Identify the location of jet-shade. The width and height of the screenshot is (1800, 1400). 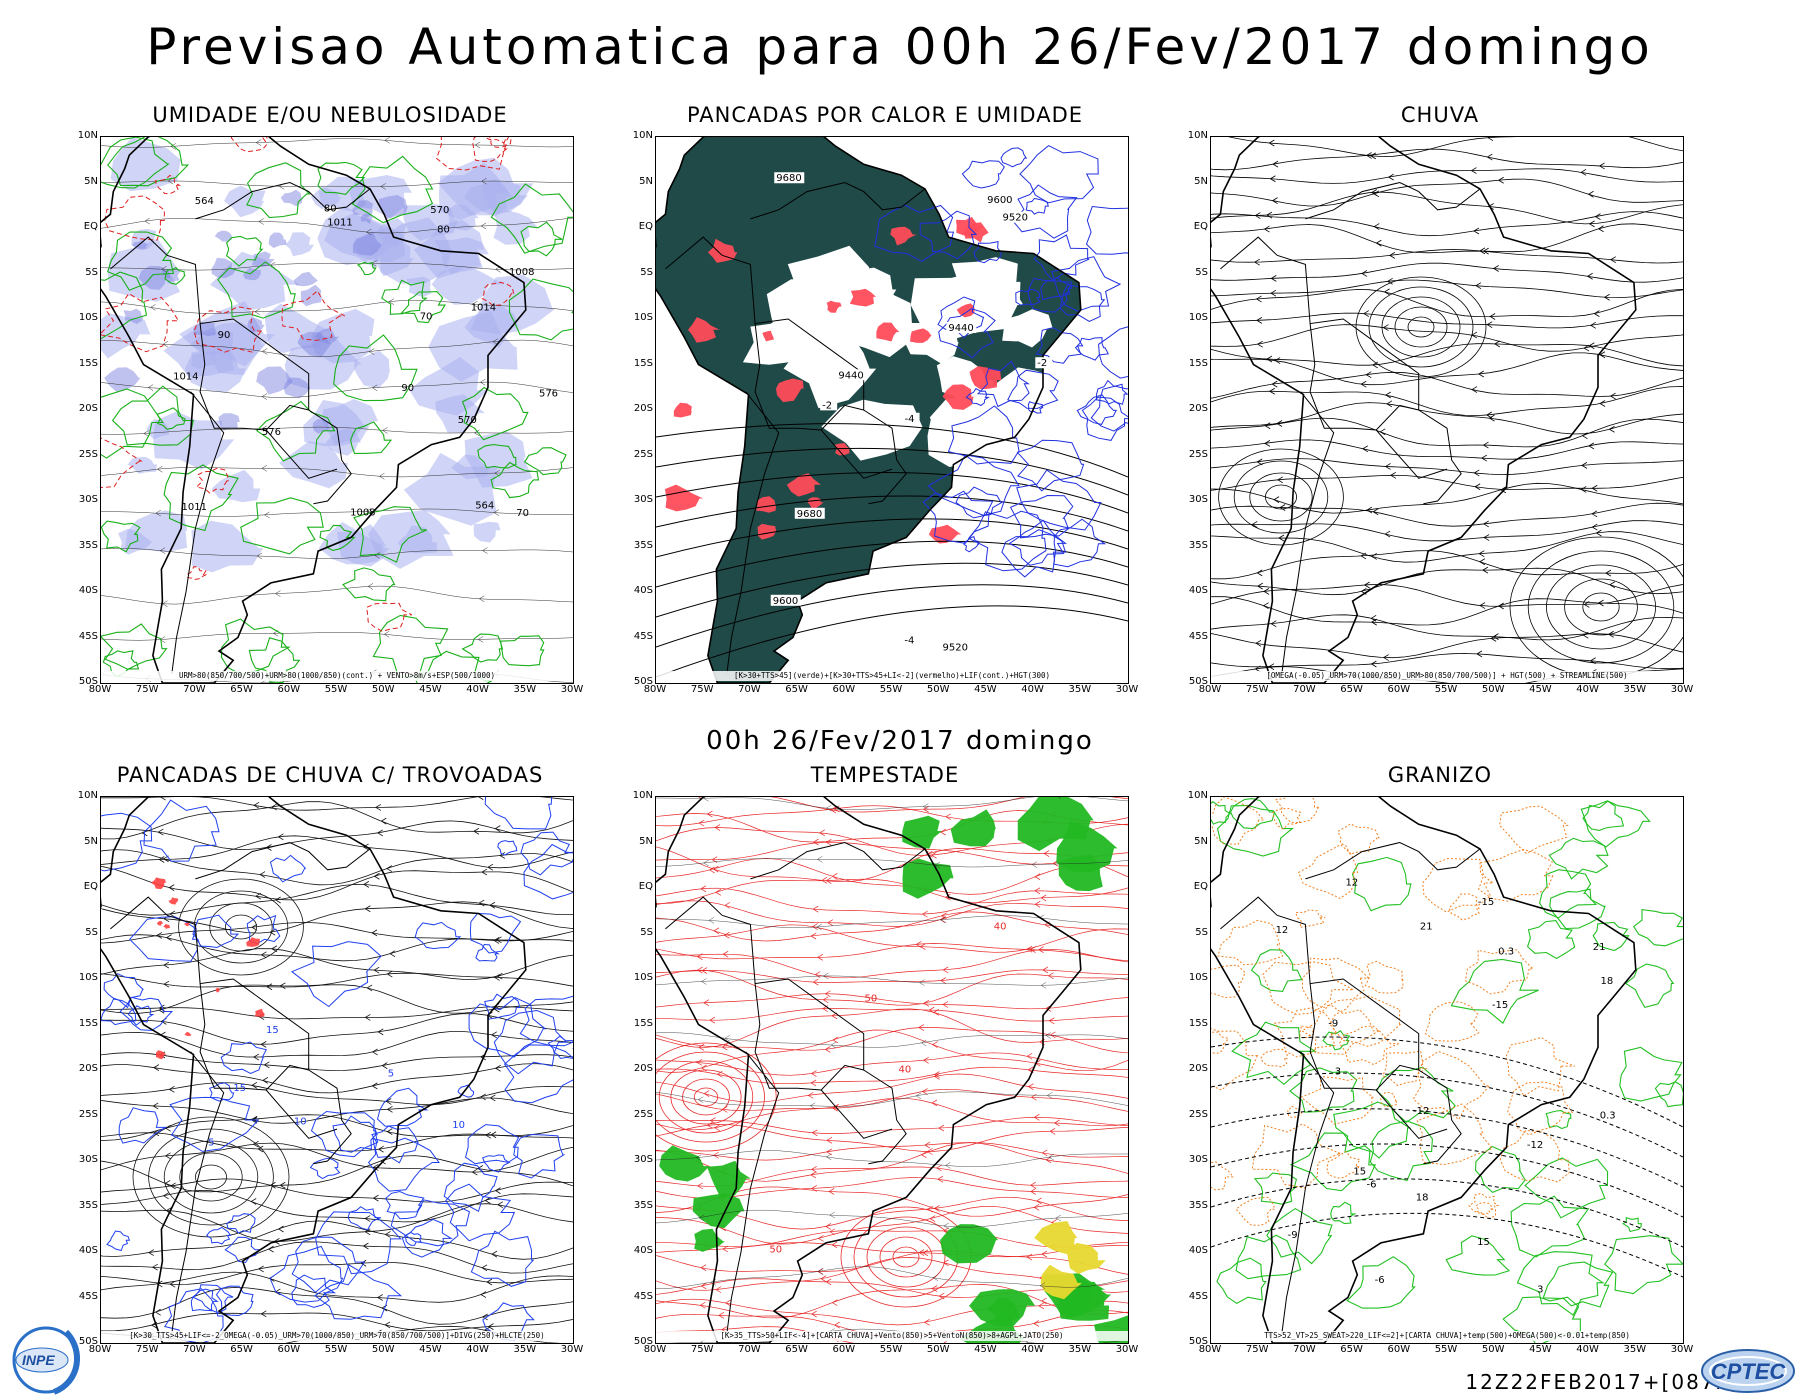
(1061, 1282).